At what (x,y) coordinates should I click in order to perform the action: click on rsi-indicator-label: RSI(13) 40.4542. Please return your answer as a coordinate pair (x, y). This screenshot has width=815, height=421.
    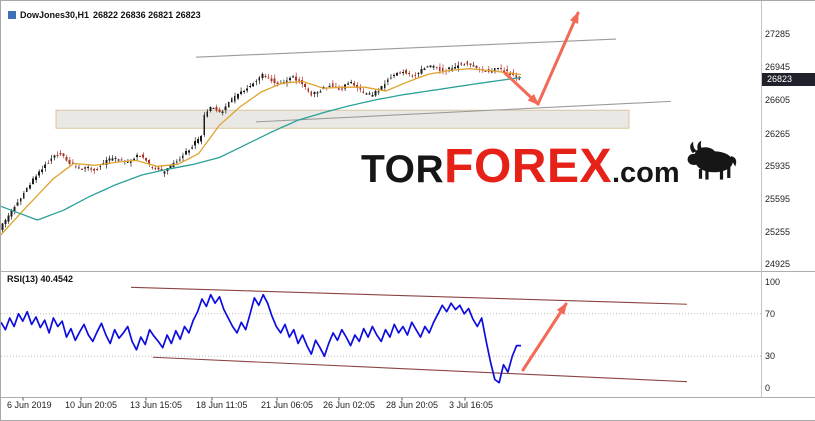
    Looking at the image, I should click on (40, 279).